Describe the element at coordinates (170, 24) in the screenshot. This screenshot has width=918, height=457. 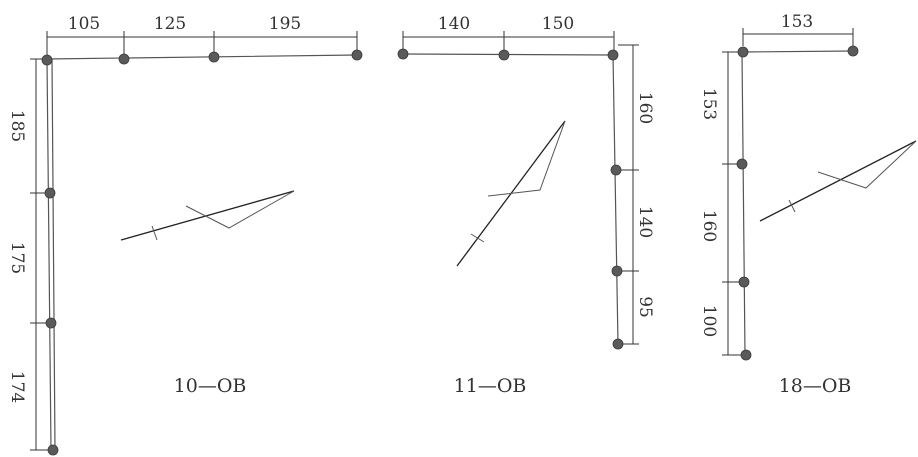
I see `panel-1-top-dim-2: 125` at that location.